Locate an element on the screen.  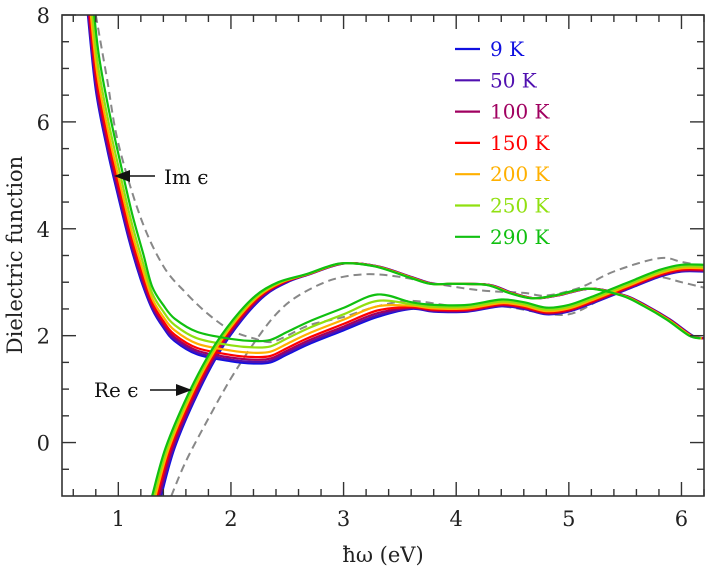
x-tick-label: 1 is located at coordinates (118, 519).